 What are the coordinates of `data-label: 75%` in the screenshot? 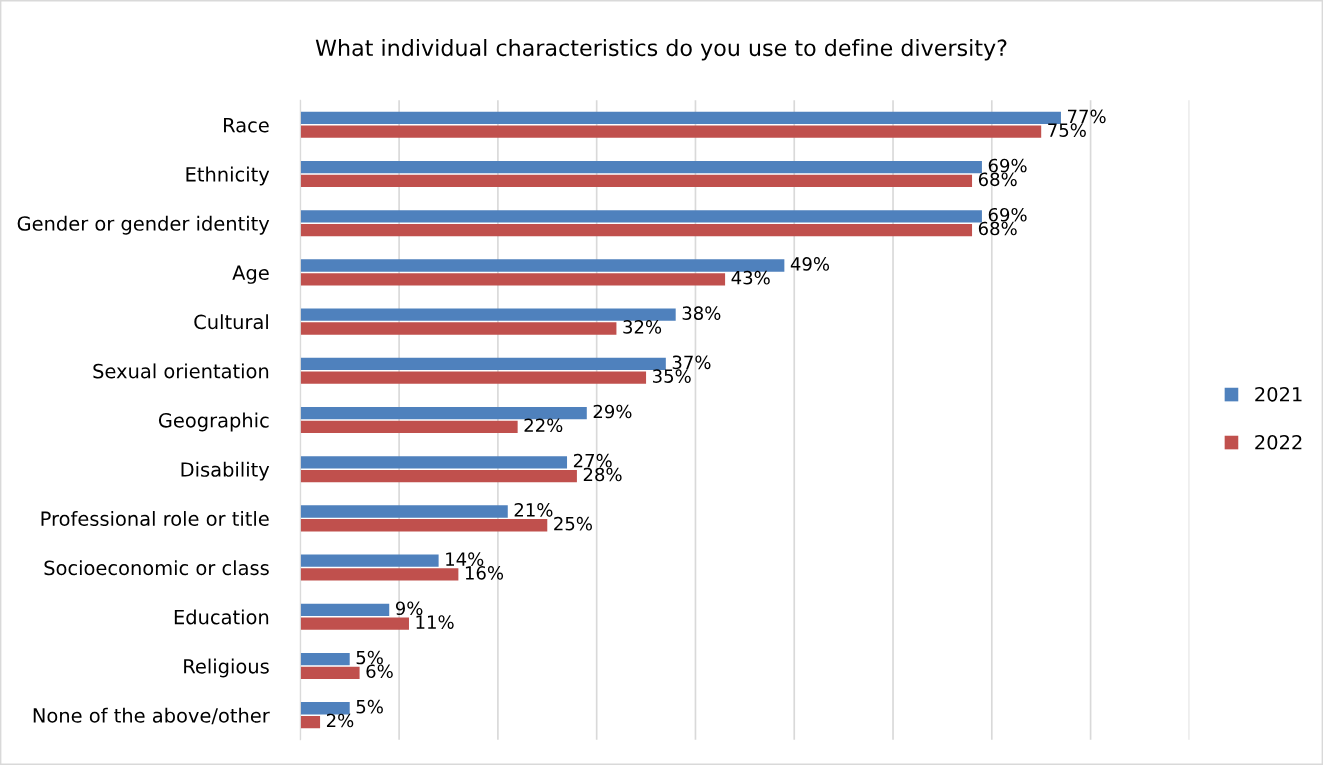 It's located at (1067, 130).